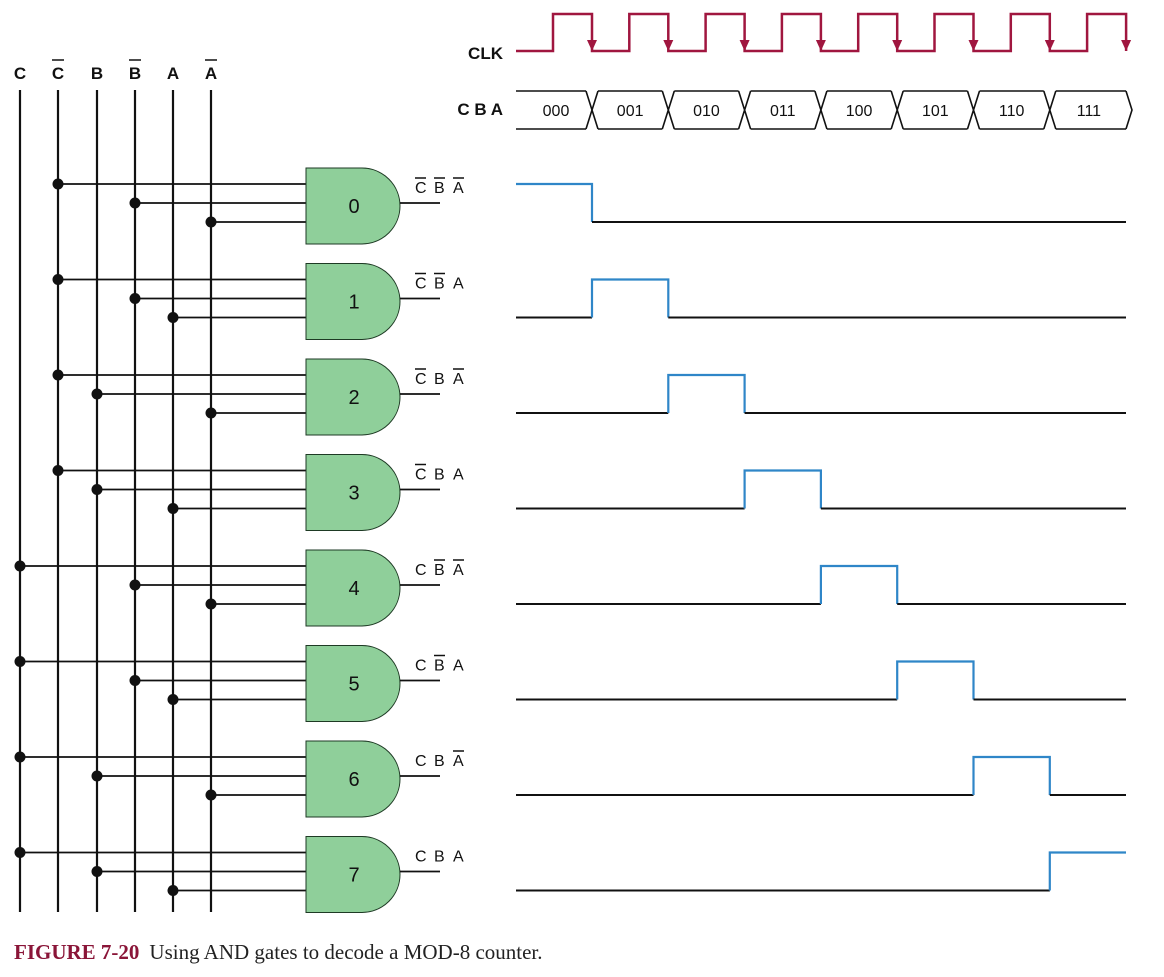  I want to click on gate-label: 5, so click(353, 685).